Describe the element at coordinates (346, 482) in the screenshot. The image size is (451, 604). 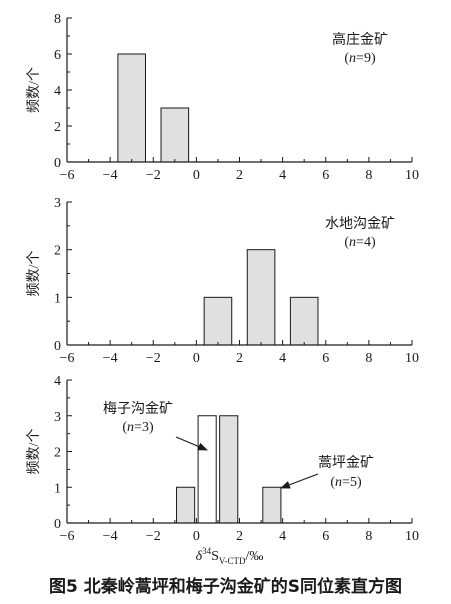
I see `series-count-label: (n=5)` at that location.